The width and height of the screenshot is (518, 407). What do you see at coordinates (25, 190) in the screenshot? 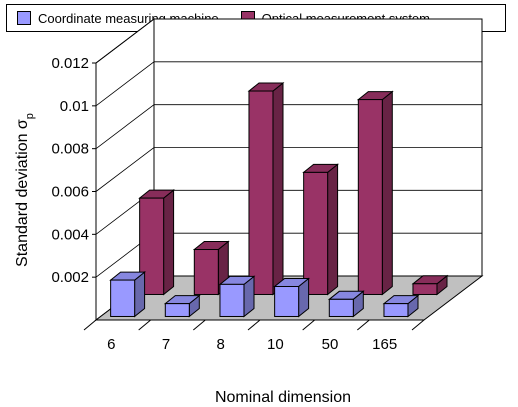
I see `y-axis-title: Standard deviation σp` at bounding box center [25, 190].